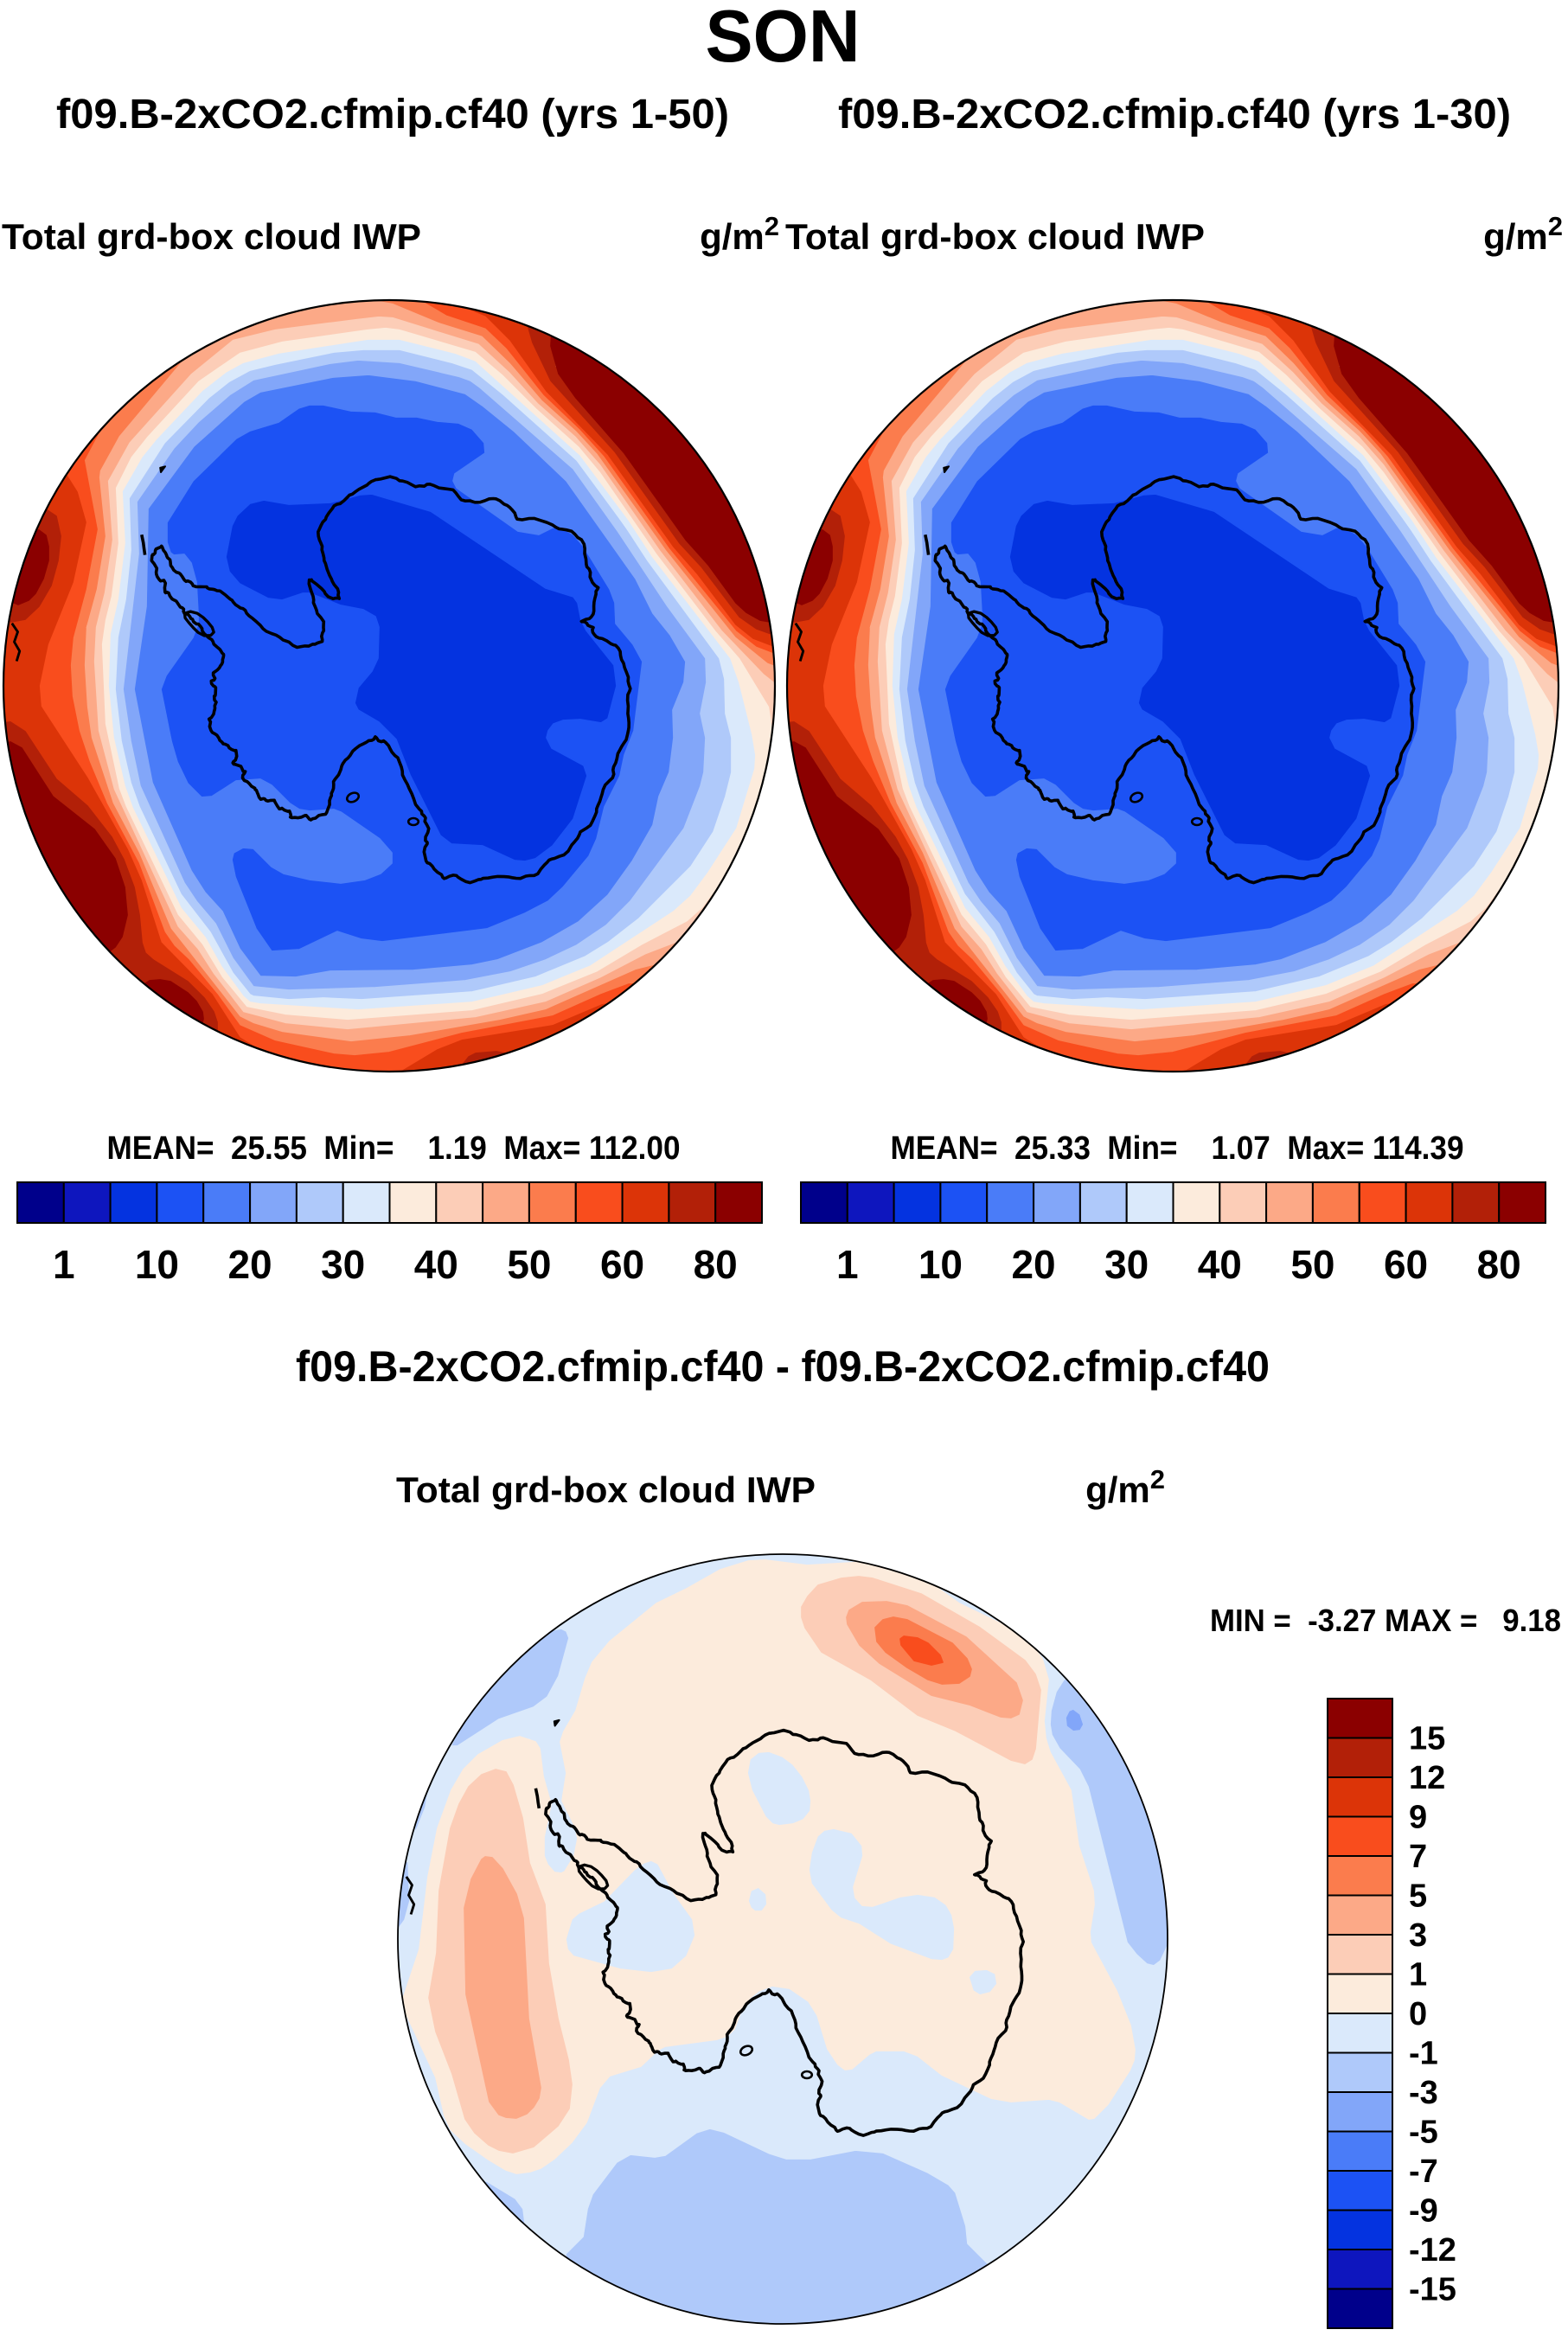 The width and height of the screenshot is (1568, 2336). I want to click on svg-text: 12, so click(1427, 1778).